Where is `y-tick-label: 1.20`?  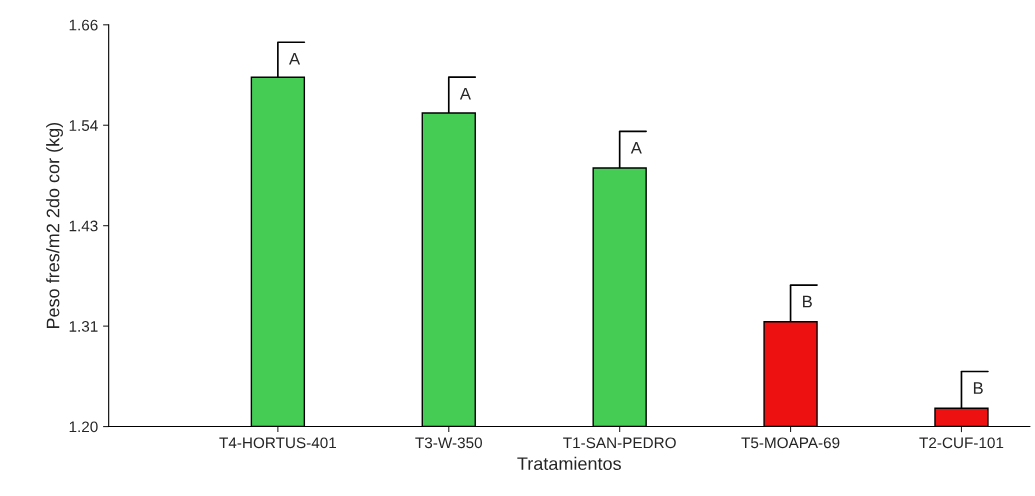 y-tick-label: 1.20 is located at coordinates (83, 427).